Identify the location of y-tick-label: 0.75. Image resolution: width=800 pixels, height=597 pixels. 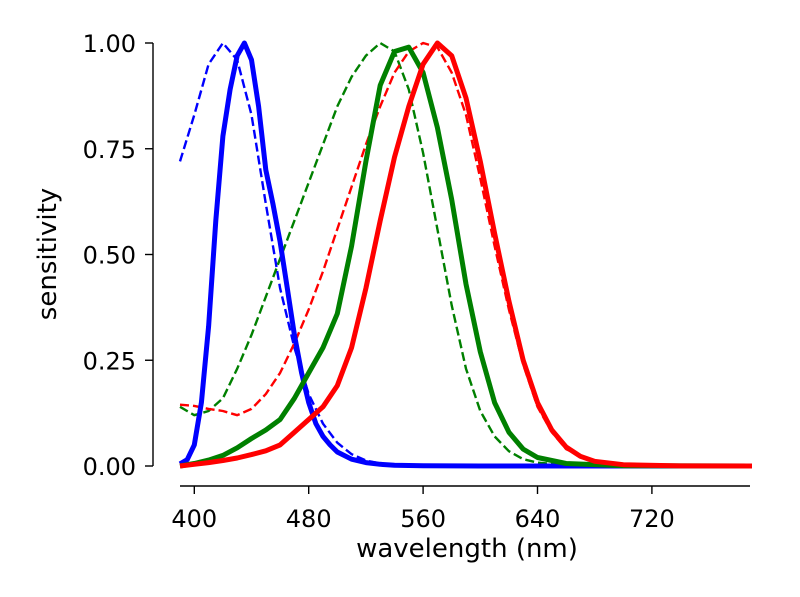
(109, 150).